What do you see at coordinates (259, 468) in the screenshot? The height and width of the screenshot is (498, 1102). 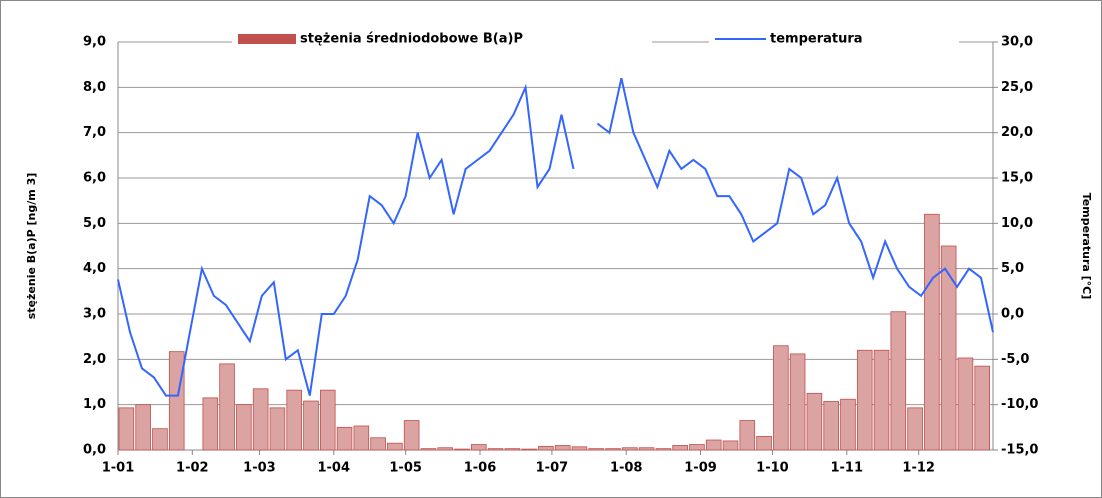 I see `x-tick-label: 1-03` at bounding box center [259, 468].